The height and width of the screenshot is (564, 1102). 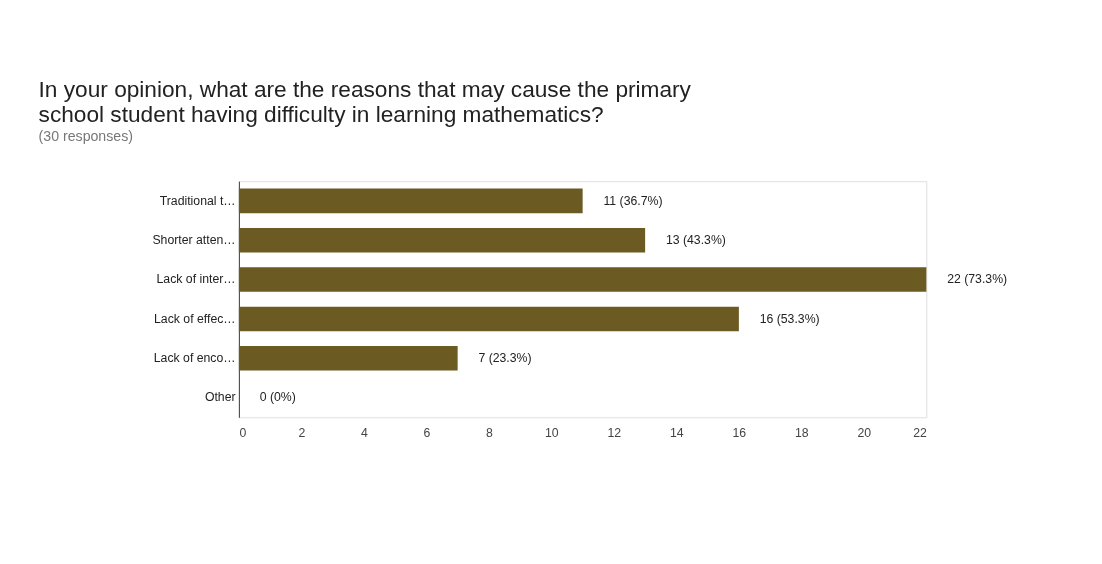 What do you see at coordinates (243, 432) in the screenshot?
I see `x-tick-label: 0` at bounding box center [243, 432].